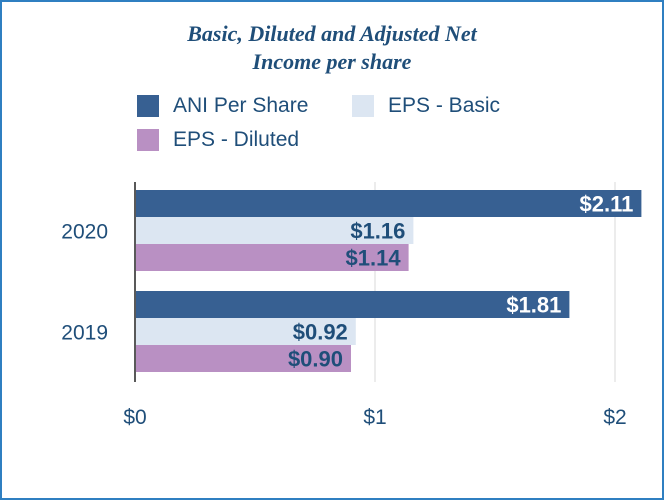 The width and height of the screenshot is (664, 500). I want to click on x-tick-label: $0, so click(134, 417).